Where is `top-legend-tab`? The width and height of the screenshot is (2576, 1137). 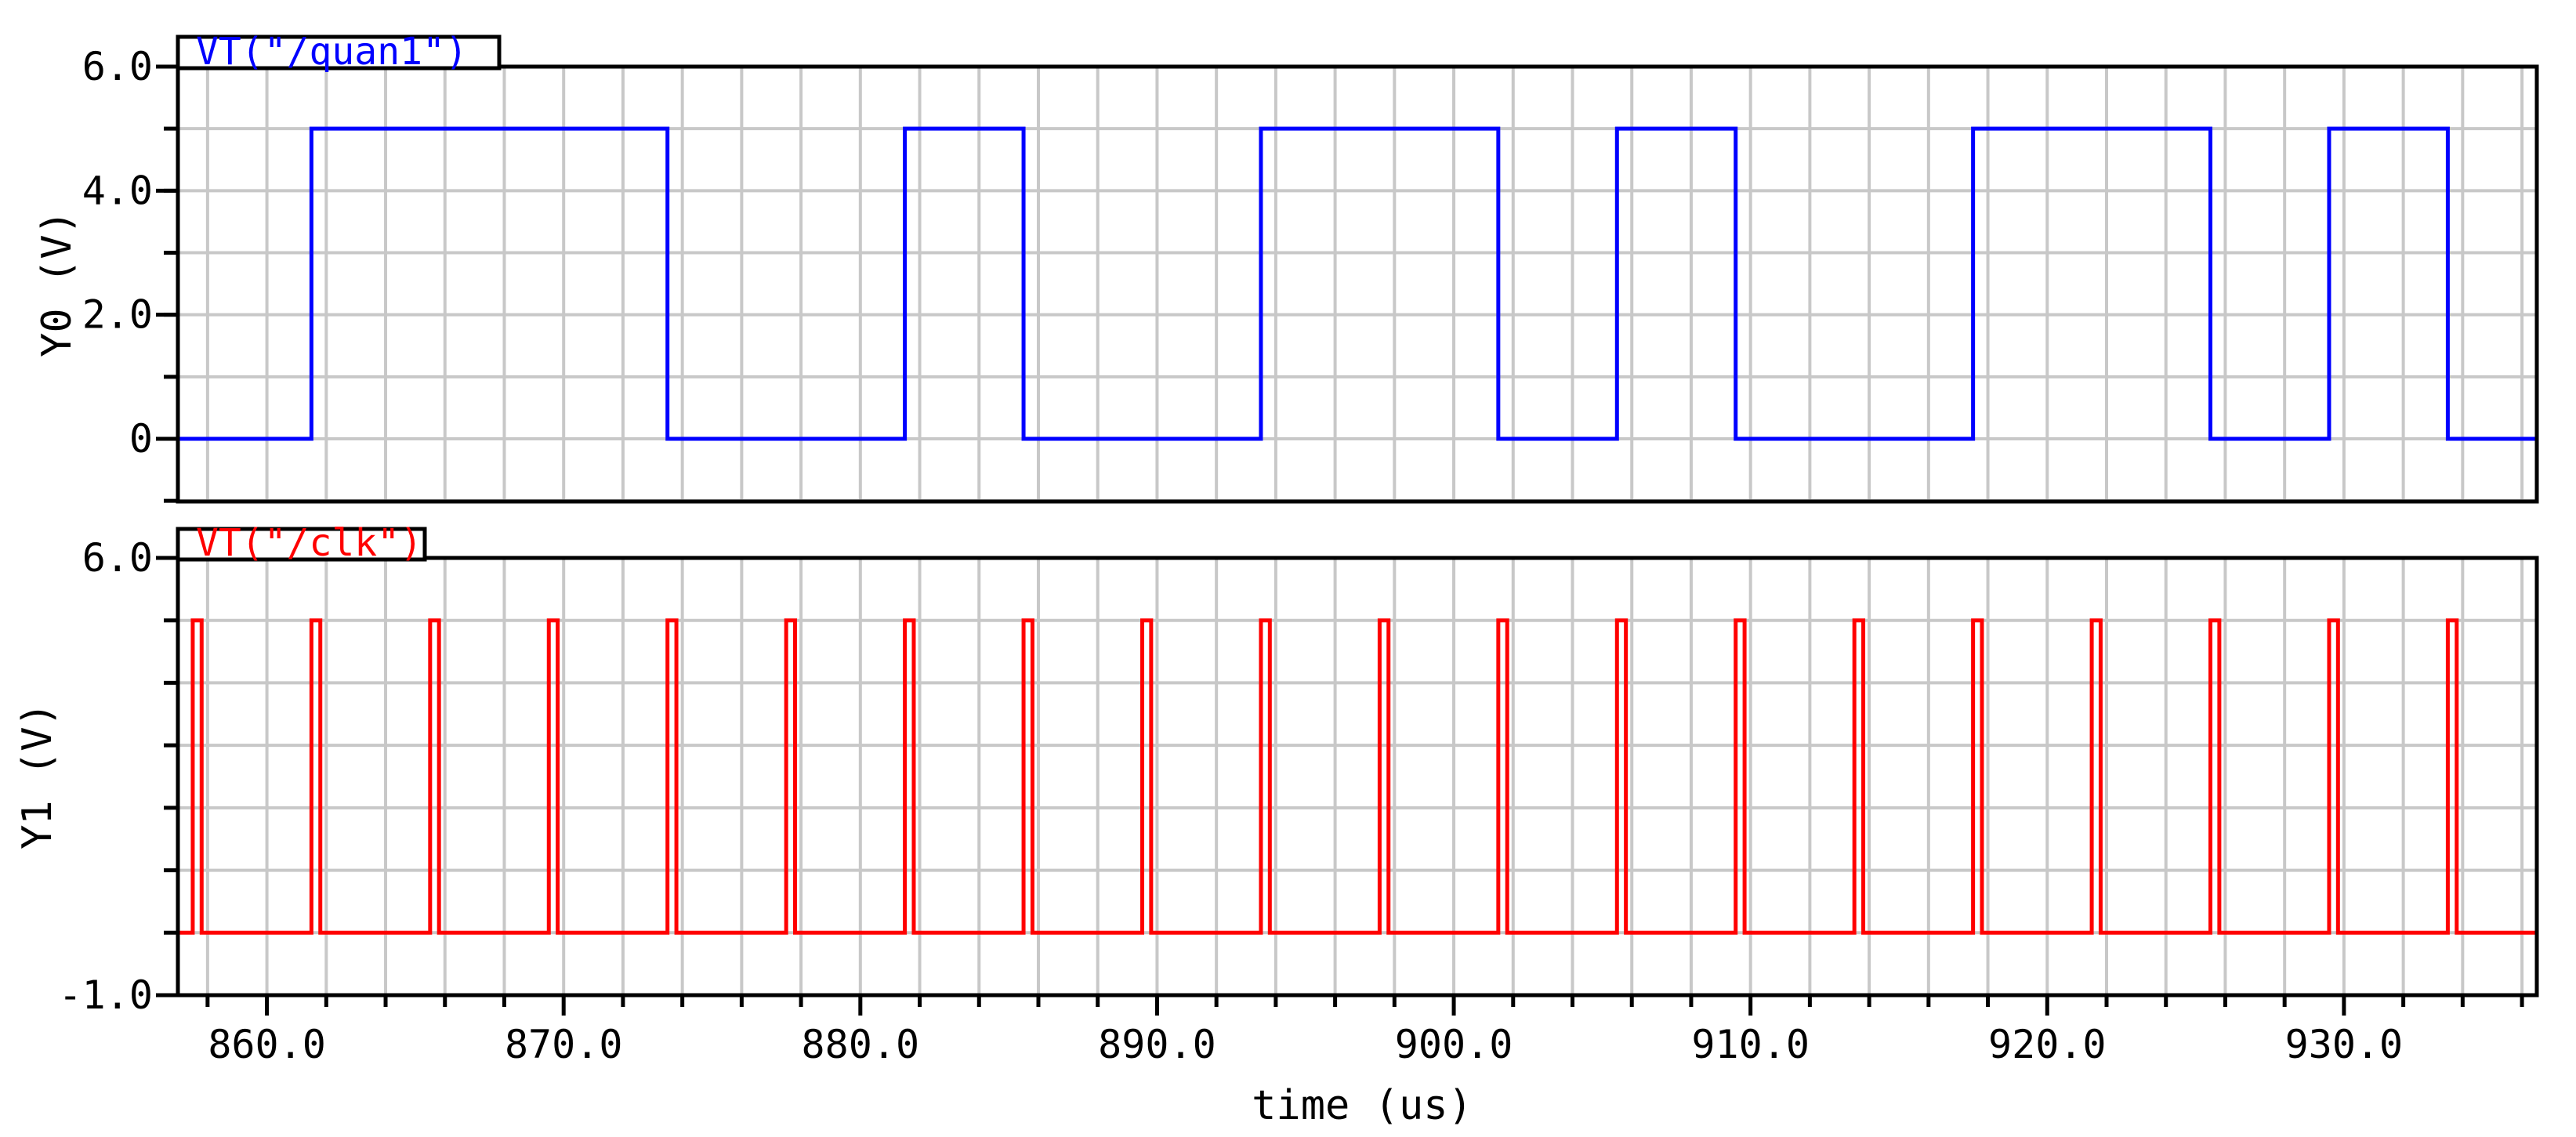
top-legend-tab is located at coordinates (339, 52).